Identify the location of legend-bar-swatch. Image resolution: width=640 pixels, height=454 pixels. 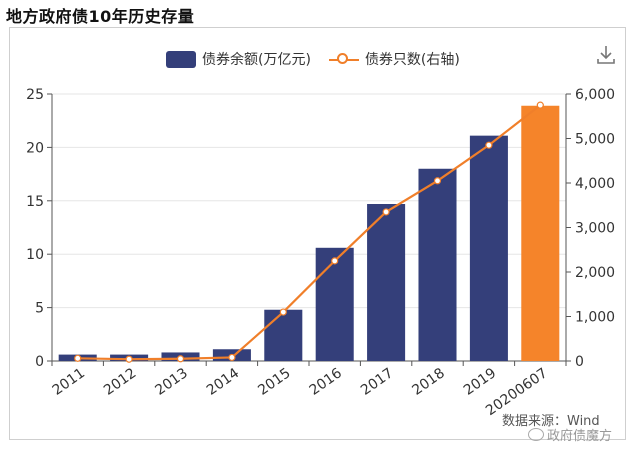
(181, 59).